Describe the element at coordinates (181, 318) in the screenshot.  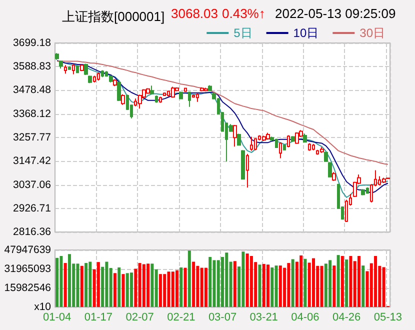
I see `x-tick-label: 02-21` at that location.